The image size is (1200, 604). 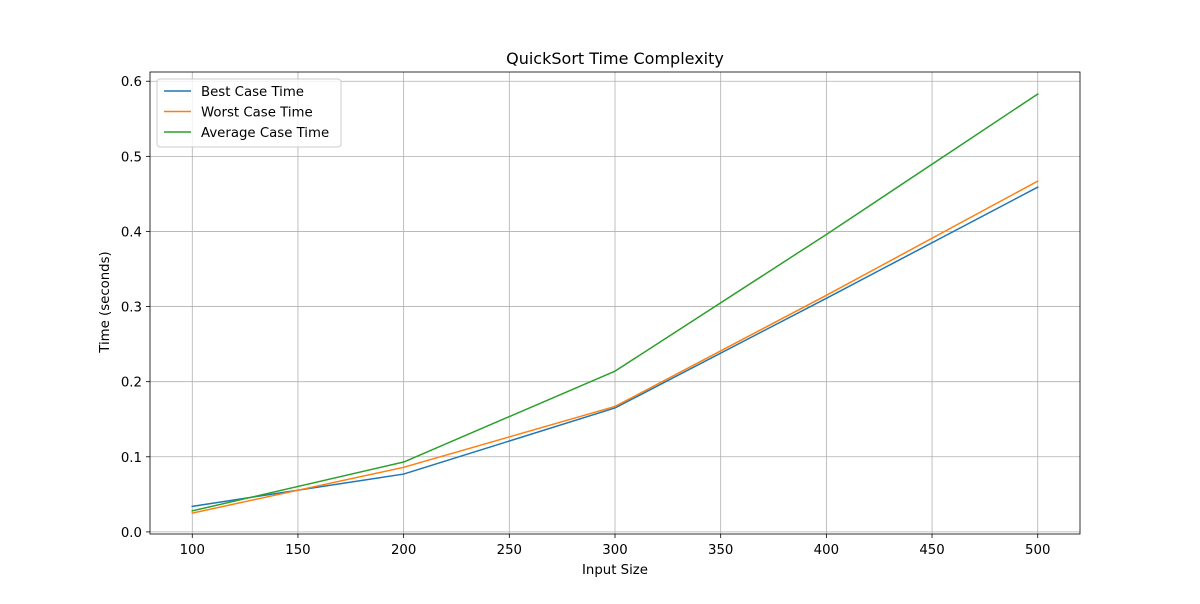 I want to click on x-axis-label: Input Size, so click(x=615, y=570).